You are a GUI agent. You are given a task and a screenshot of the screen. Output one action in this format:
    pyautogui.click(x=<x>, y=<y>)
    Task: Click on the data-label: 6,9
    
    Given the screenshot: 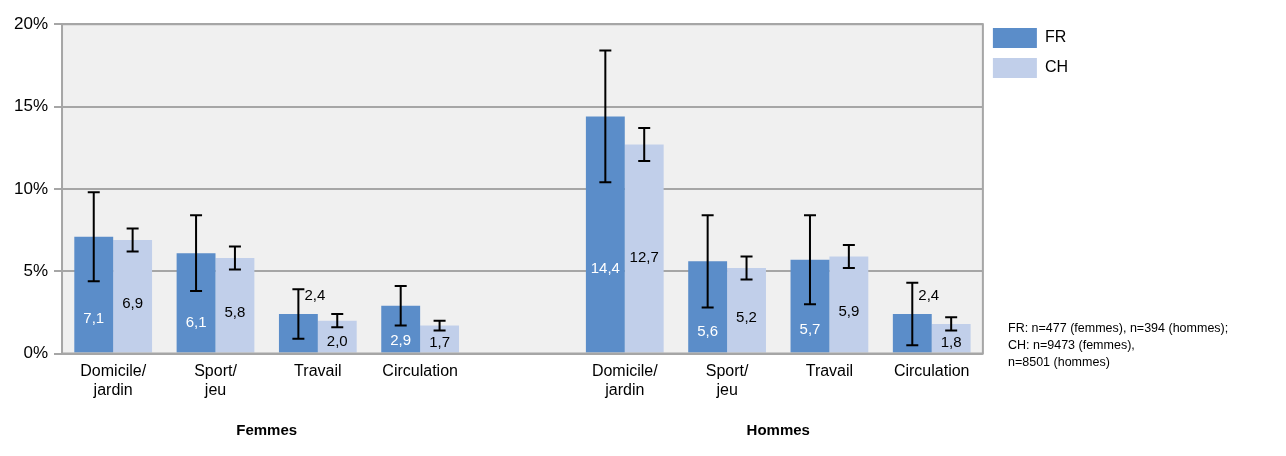 What is the action you would take?
    pyautogui.click(x=133, y=302)
    